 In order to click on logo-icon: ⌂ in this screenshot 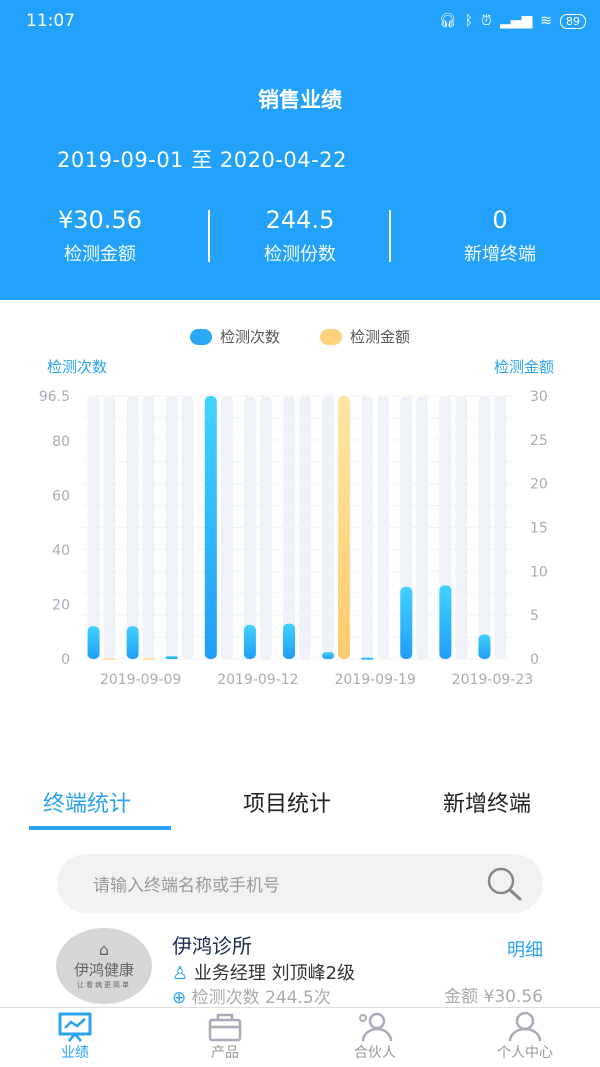, I will do `click(104, 949)`.